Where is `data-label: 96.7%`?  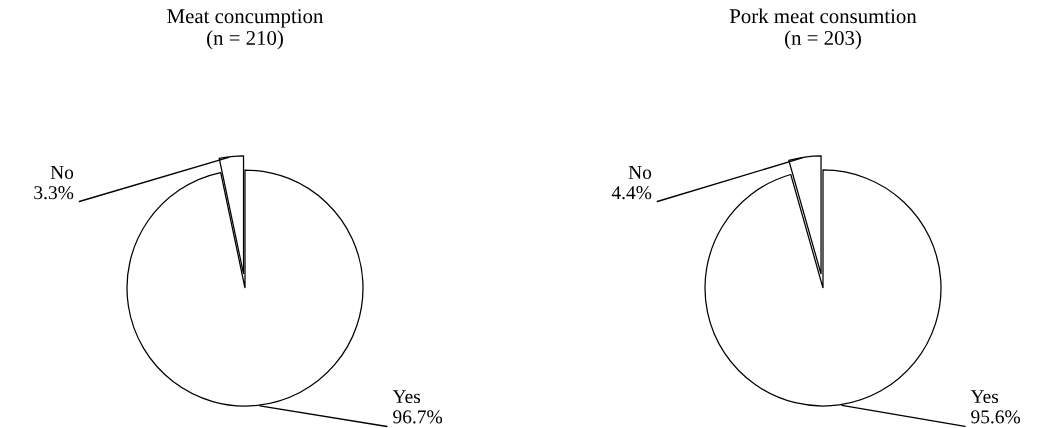
data-label: 96.7% is located at coordinates (418, 417).